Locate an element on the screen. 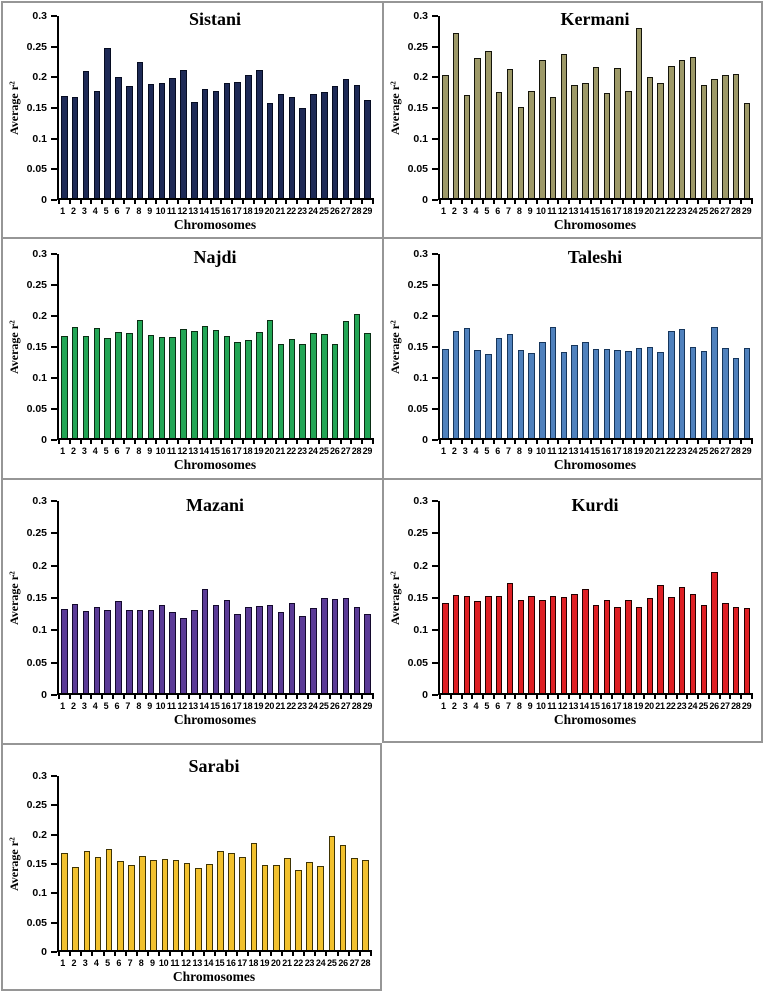 Image resolution: width=764 pixels, height=993 pixels. x-tick-label: 26 is located at coordinates (343, 963).